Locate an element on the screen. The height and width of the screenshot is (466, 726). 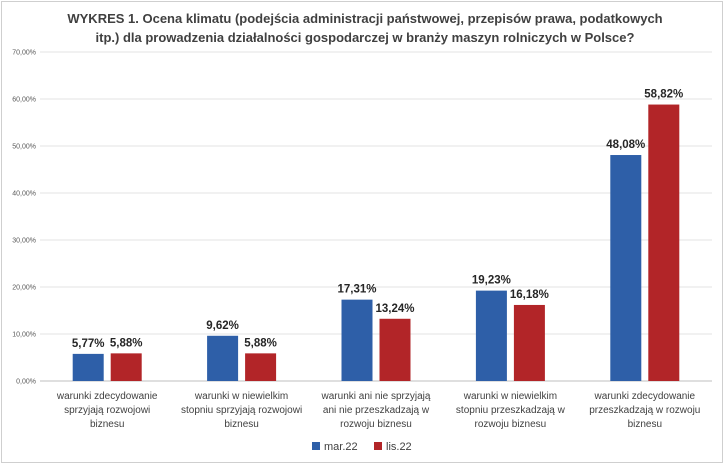
y-tick-label: 0,00% is located at coordinates (26, 382).